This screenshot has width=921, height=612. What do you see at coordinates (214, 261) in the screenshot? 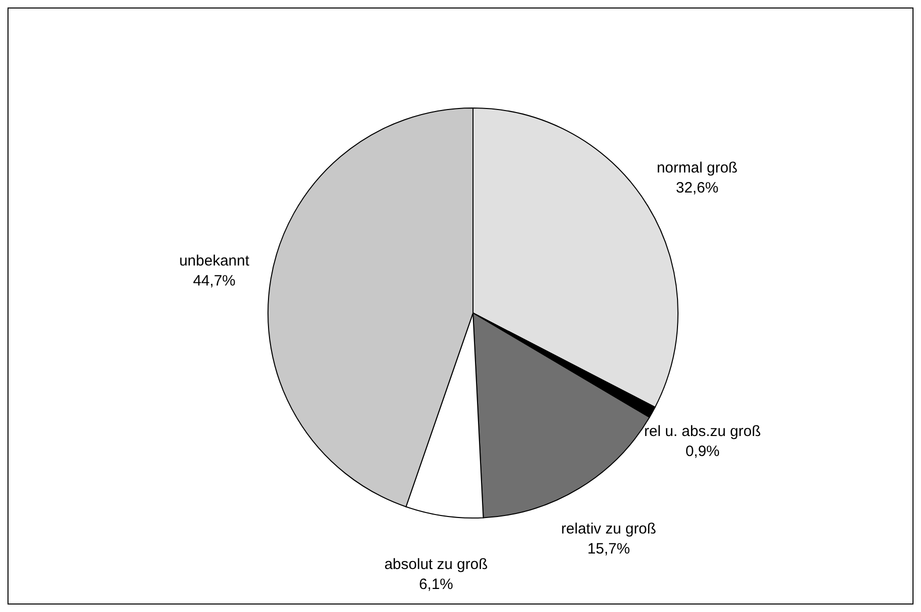
I see `slice-label: unbekannt` at bounding box center [214, 261].